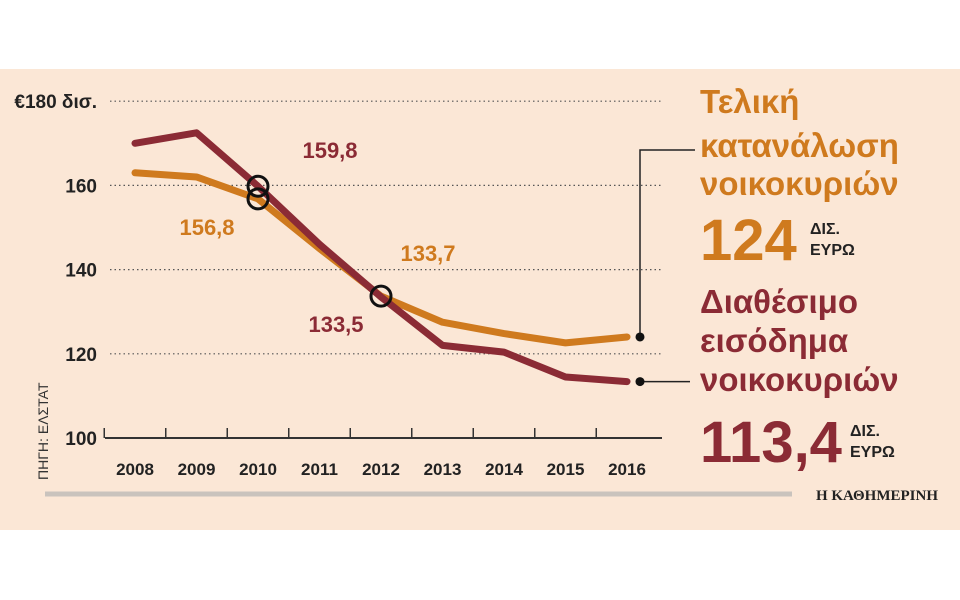  Describe the element at coordinates (319, 469) in the screenshot. I see `x-tick-label: 2011` at that location.